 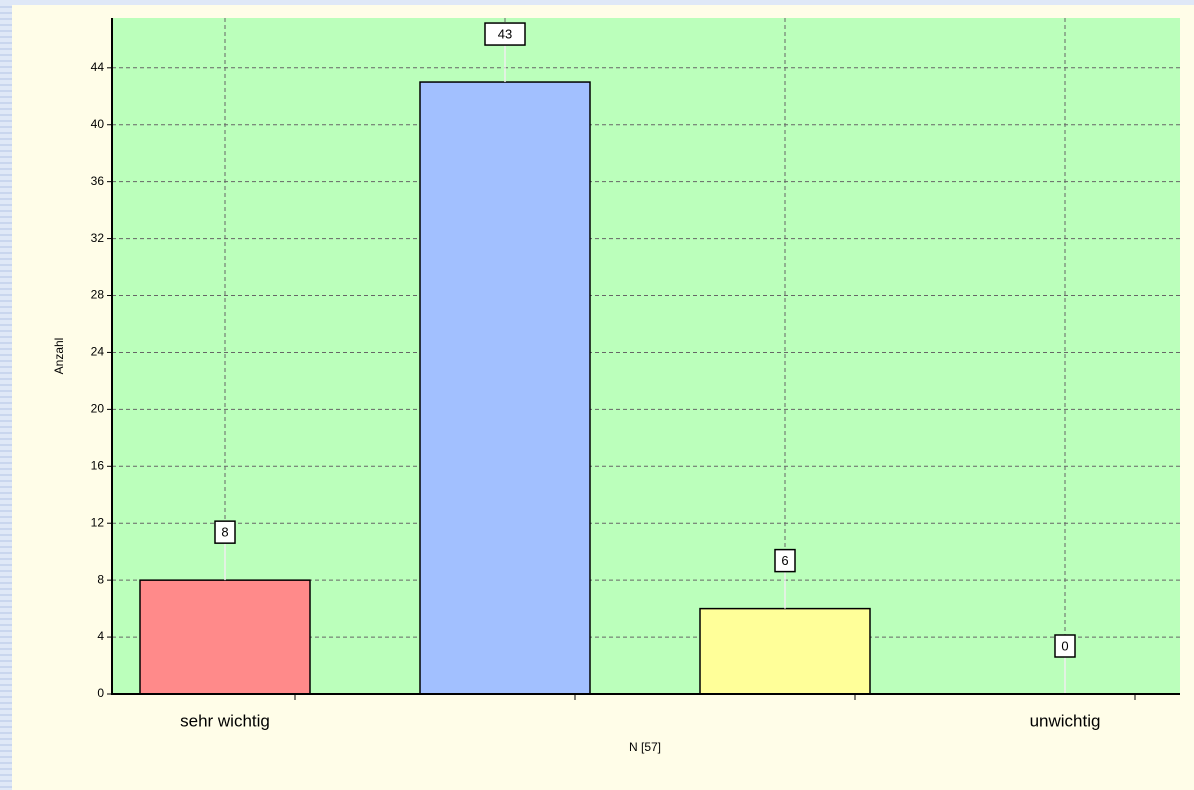 What do you see at coordinates (98, 522) in the screenshot?
I see `y-tick-label: 12` at bounding box center [98, 522].